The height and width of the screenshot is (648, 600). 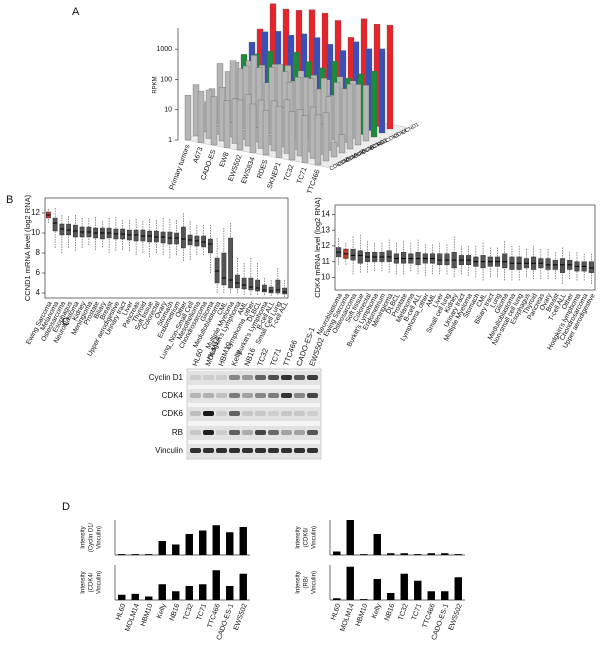 What do you see at coordinates (456, 617) in the screenshot?
I see `x-tick-label: EWS502` at bounding box center [456, 617].